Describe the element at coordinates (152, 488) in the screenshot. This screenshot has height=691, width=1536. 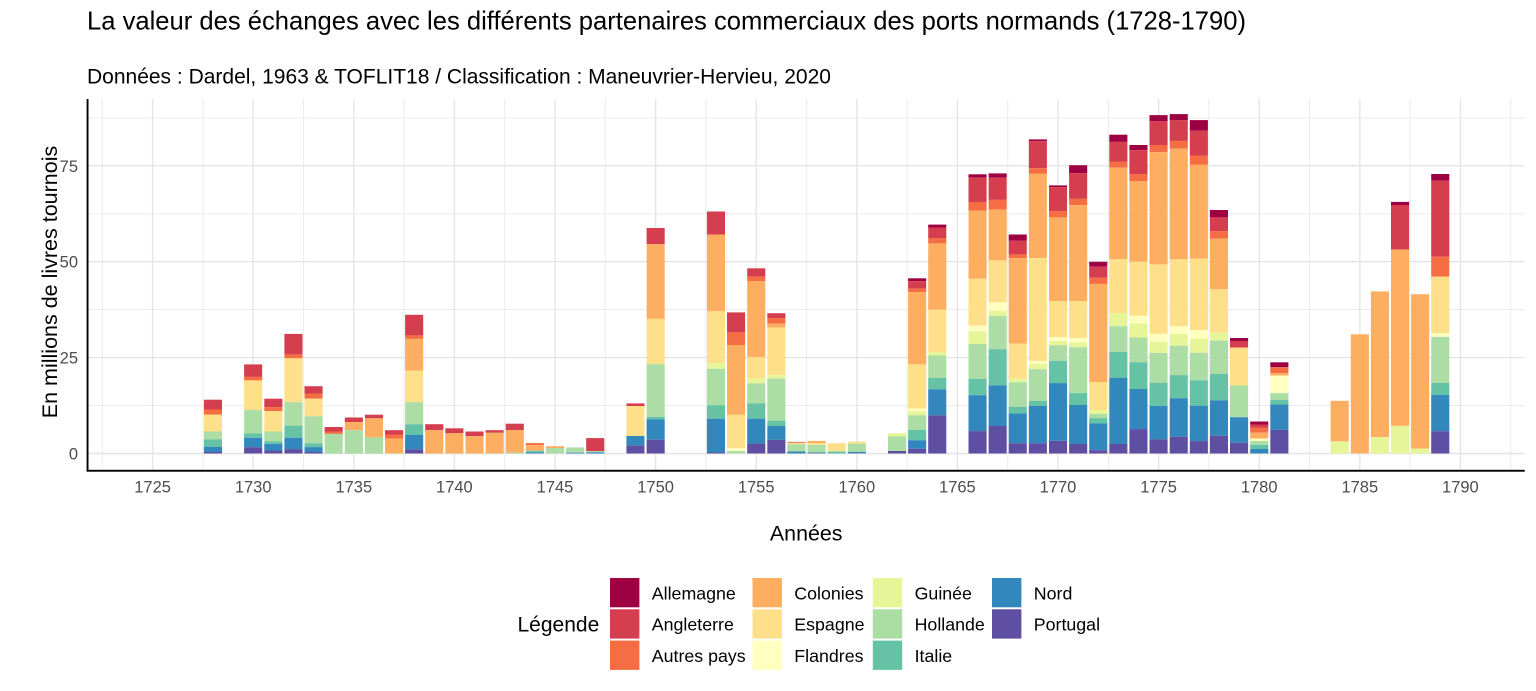
I see `svg-text: 1725` at that location.